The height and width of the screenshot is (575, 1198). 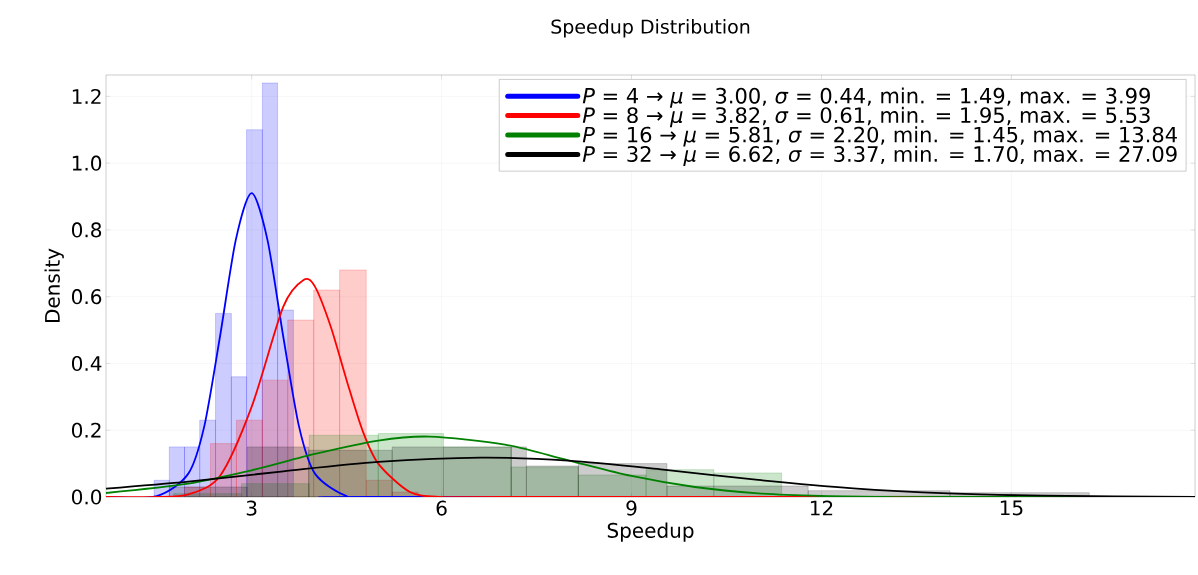 What do you see at coordinates (87, 163) in the screenshot?
I see `y-tick-label: 1.0` at bounding box center [87, 163].